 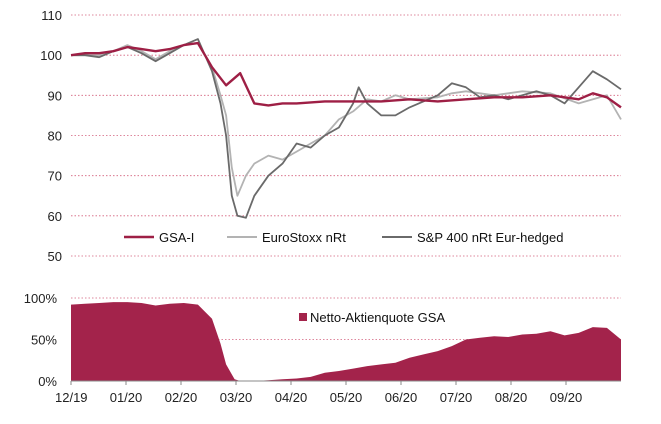 What do you see at coordinates (44, 340) in the screenshot?
I see `bottom-y-tick-label: 50%` at bounding box center [44, 340].